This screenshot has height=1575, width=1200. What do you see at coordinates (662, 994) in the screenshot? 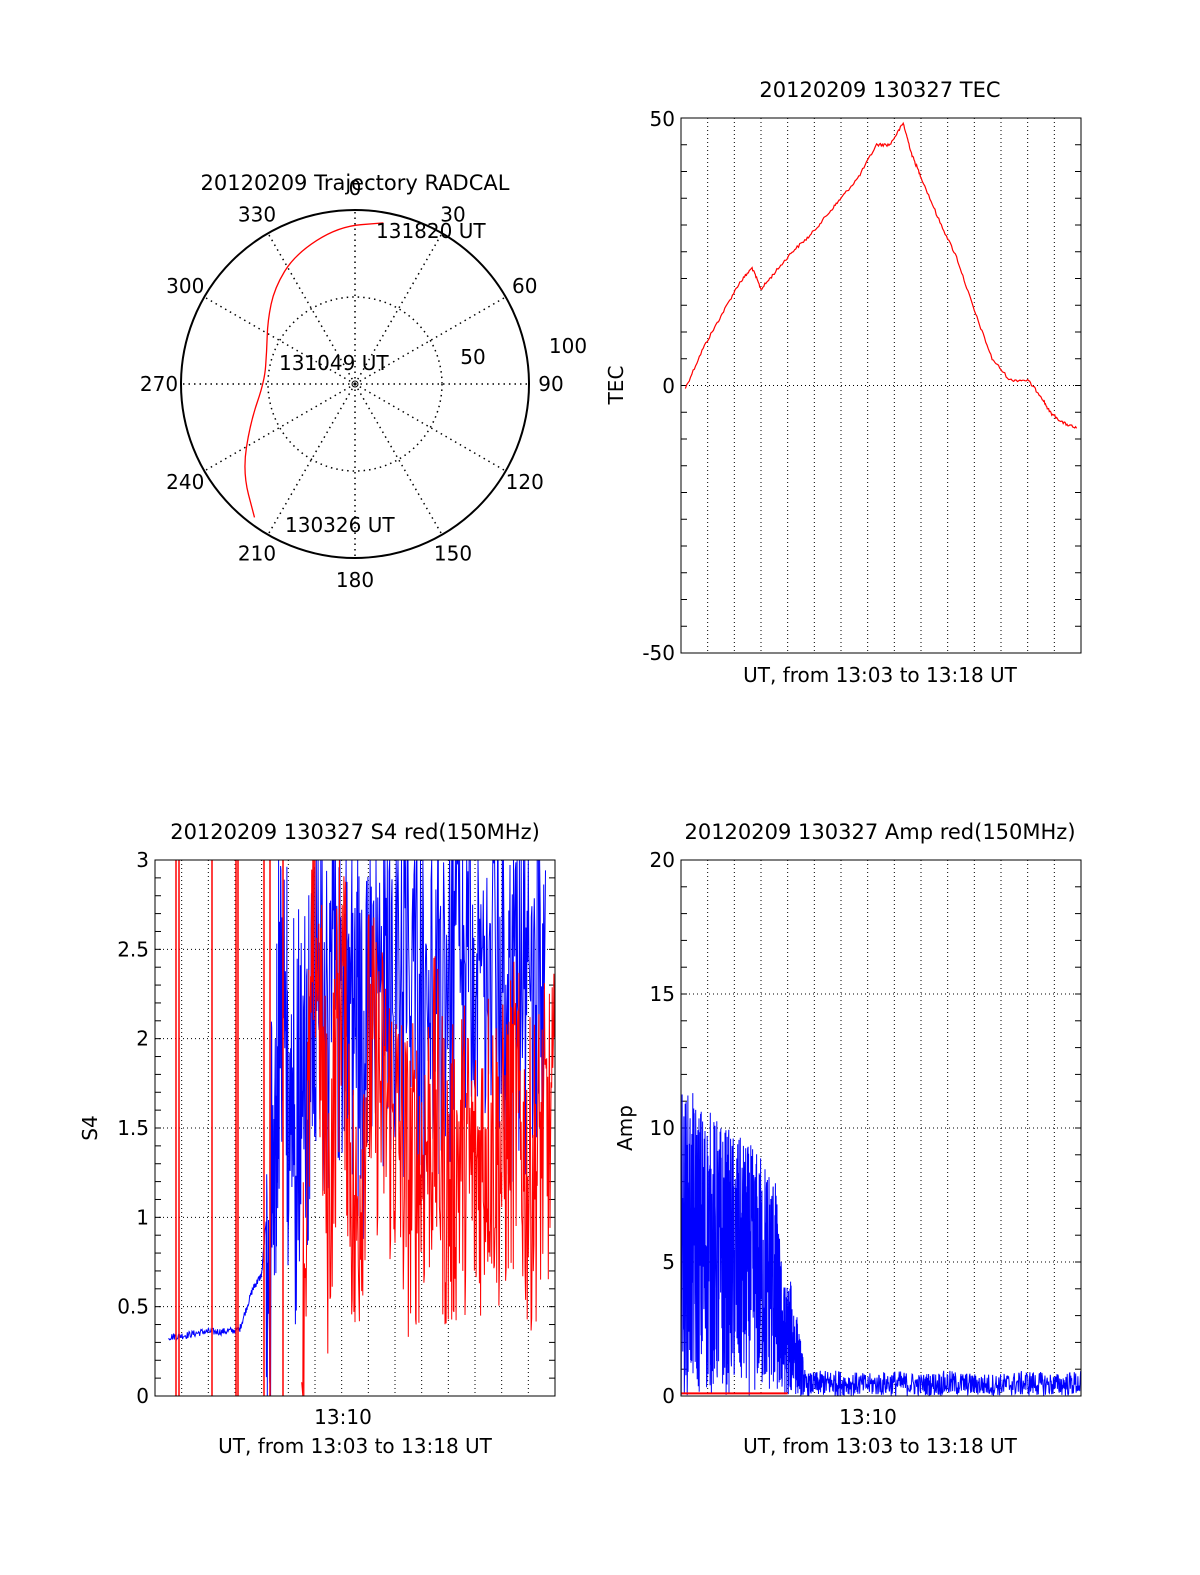
I see `amp-ytick-label: 15` at bounding box center [662, 994].